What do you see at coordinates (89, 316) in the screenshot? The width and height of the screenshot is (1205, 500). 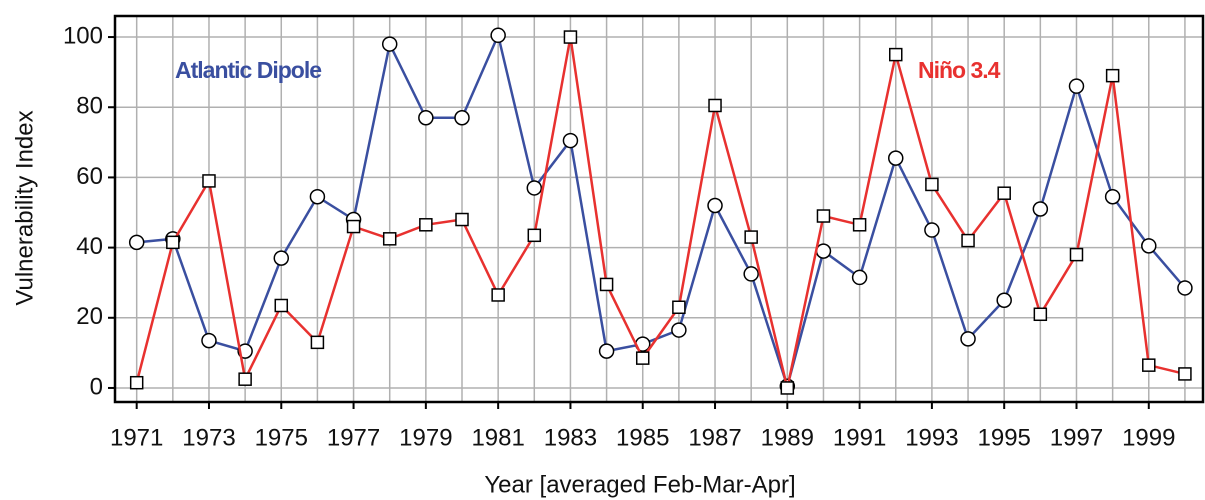 I see `y-tick-label: 20` at bounding box center [89, 316].